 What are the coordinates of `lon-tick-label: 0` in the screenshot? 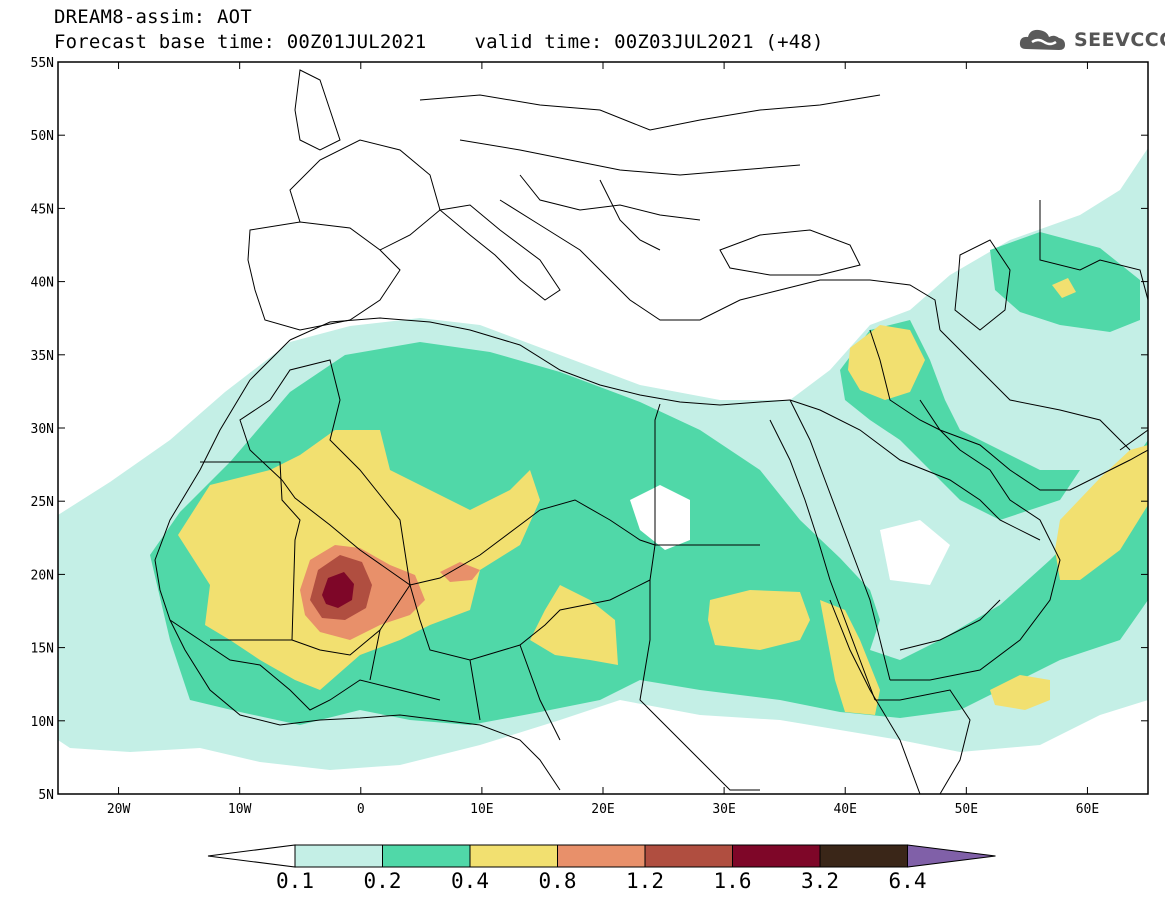 It's located at (361, 809).